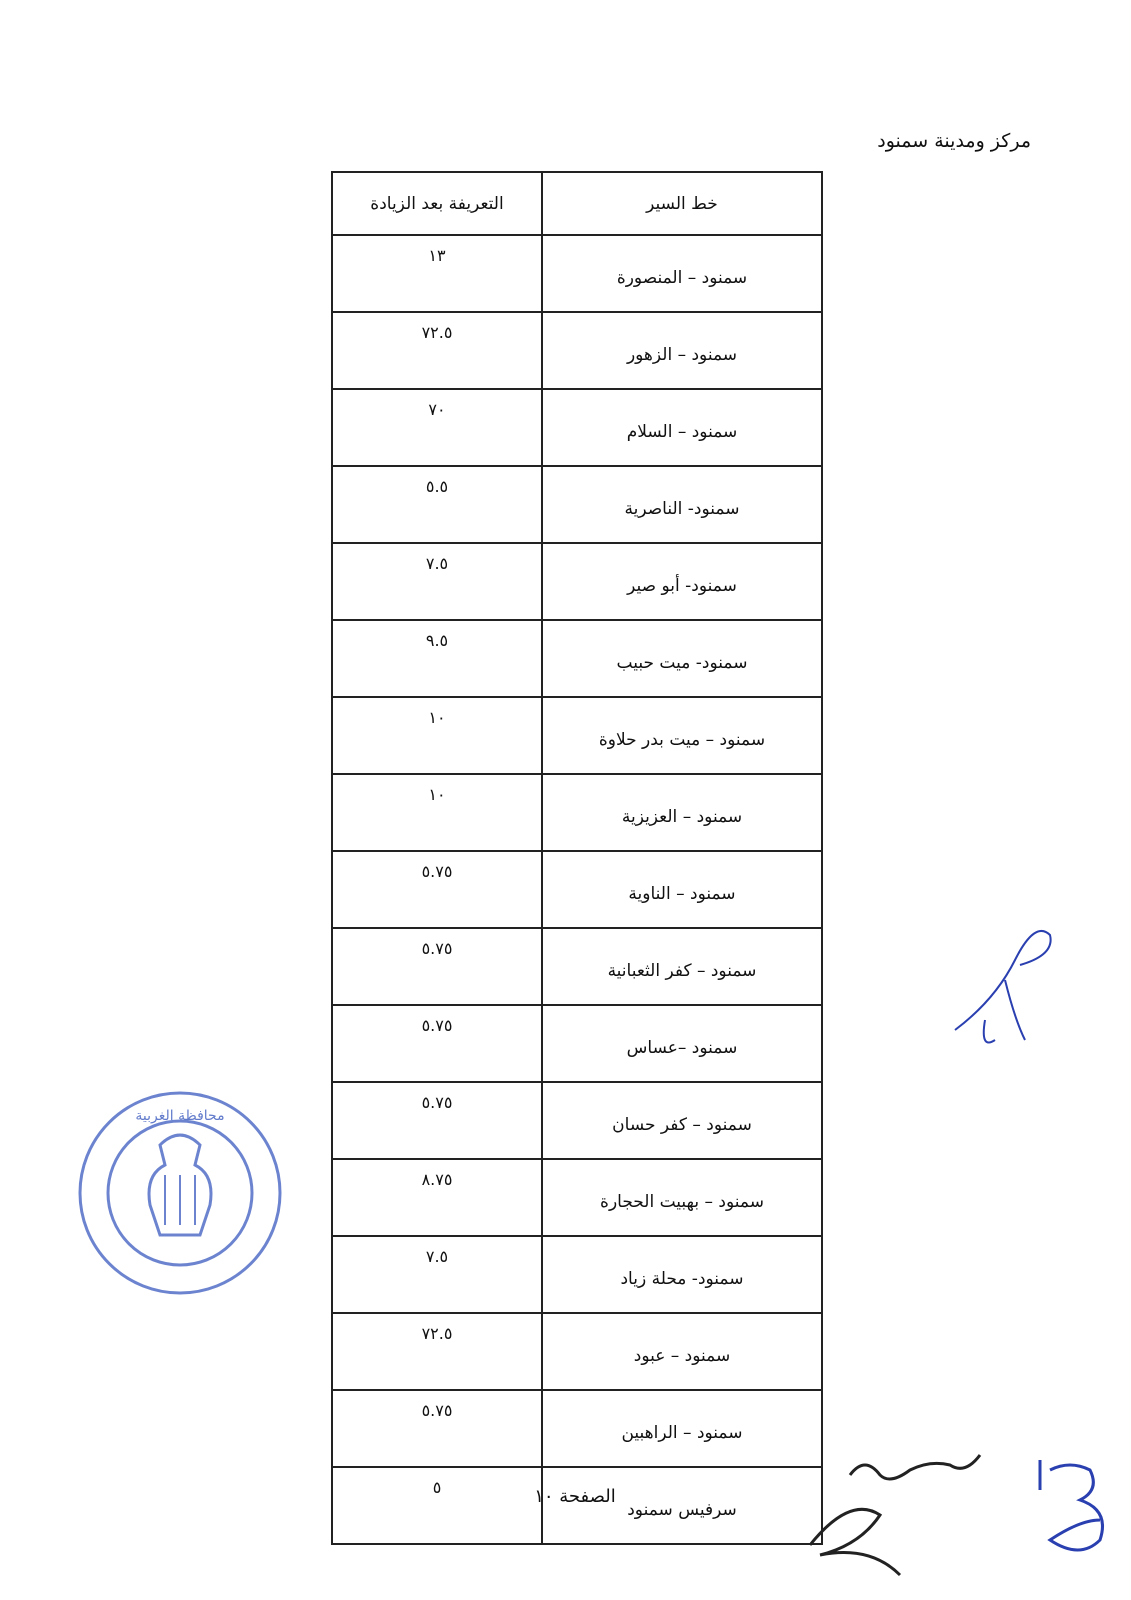 This screenshot has height=1600, width=1131. I want to click on table-row: سمنود- الناصرية ٥.٥, so click(577, 504).